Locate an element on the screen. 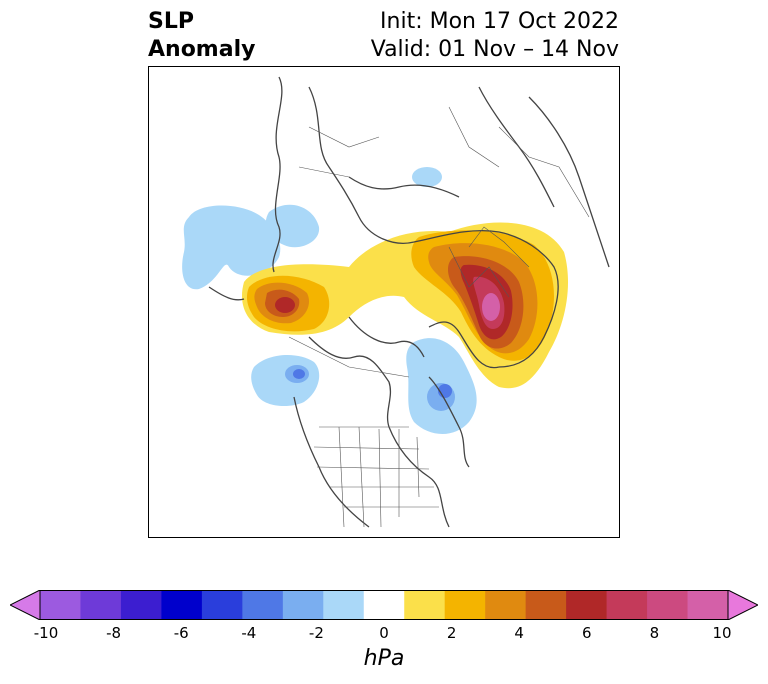 Image resolution: width=768 pixels, height=684 pixels. colorbar-tick-label: -2 is located at coordinates (316, 633).